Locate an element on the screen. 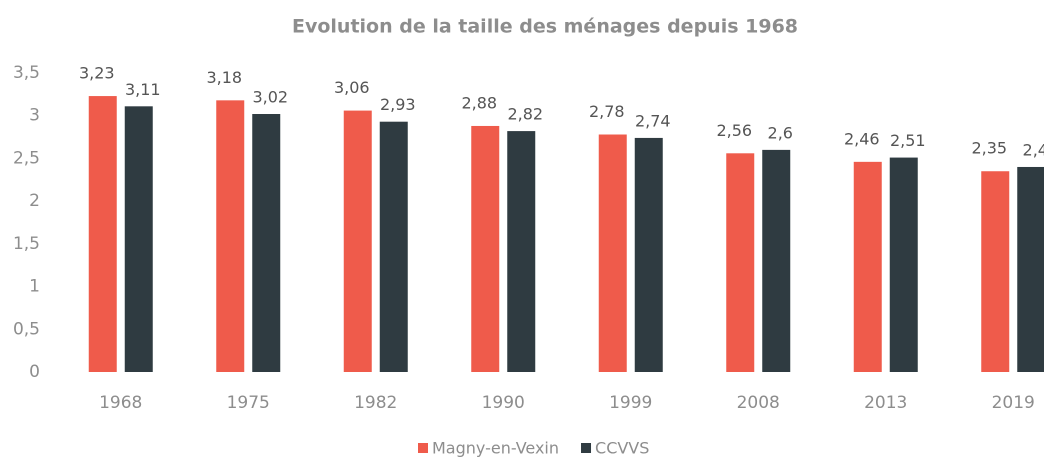 The image size is (1044, 458). value-label: 2,6 is located at coordinates (780, 132).